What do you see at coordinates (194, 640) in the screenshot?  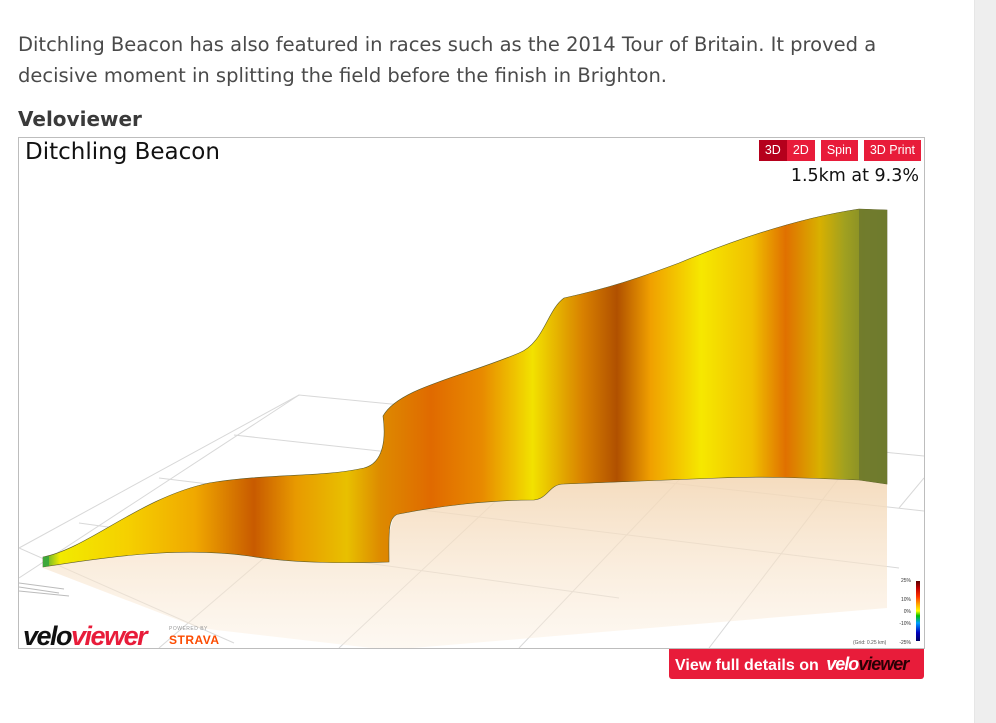 I see `strava-logo: STRAVA` at bounding box center [194, 640].